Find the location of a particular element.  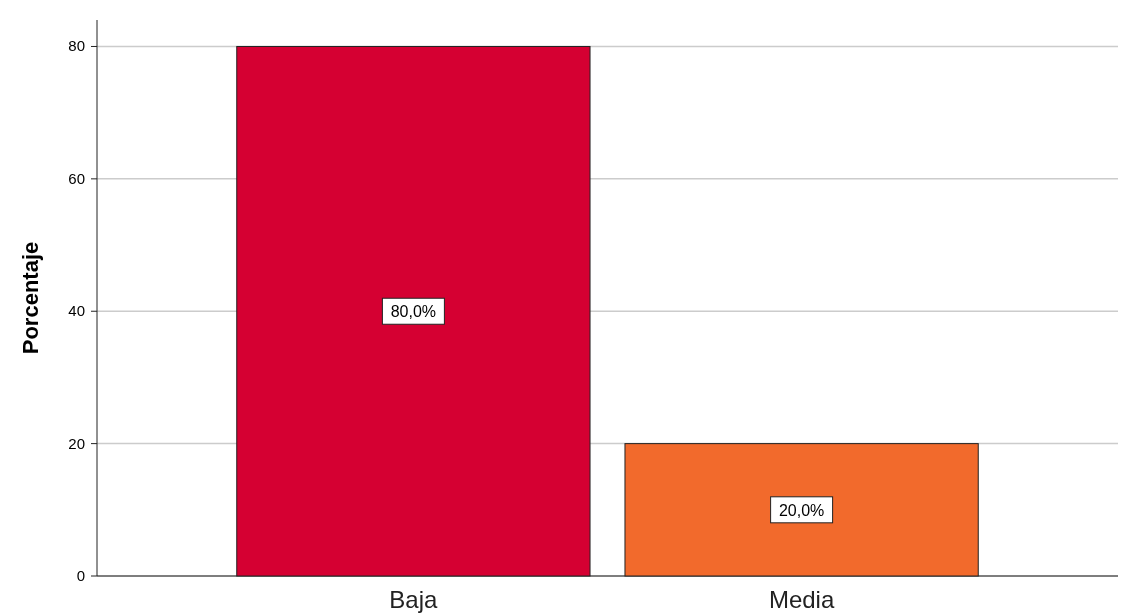

y-tick-label: 0 is located at coordinates (80, 575).